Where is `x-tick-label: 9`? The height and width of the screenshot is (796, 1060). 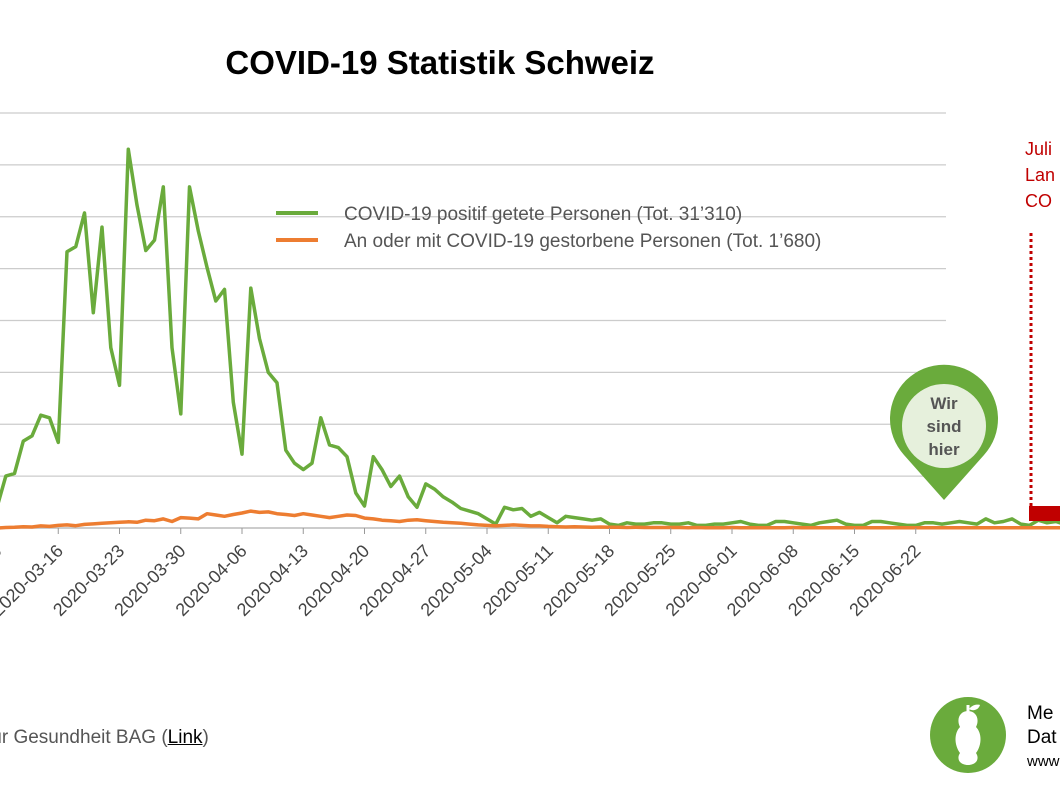
x-tick-label: 9 is located at coordinates (3, 551).